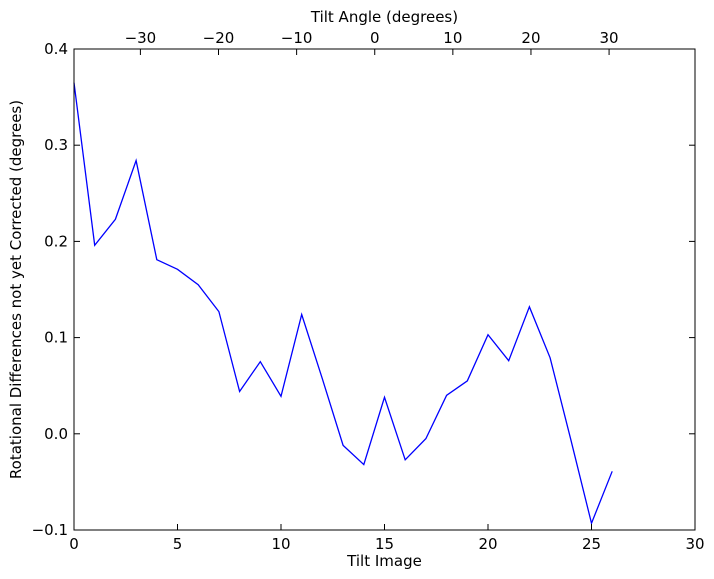 This screenshot has height=579, width=714. What do you see at coordinates (694, 544) in the screenshot?
I see `x-tick-label: 30` at bounding box center [694, 544].